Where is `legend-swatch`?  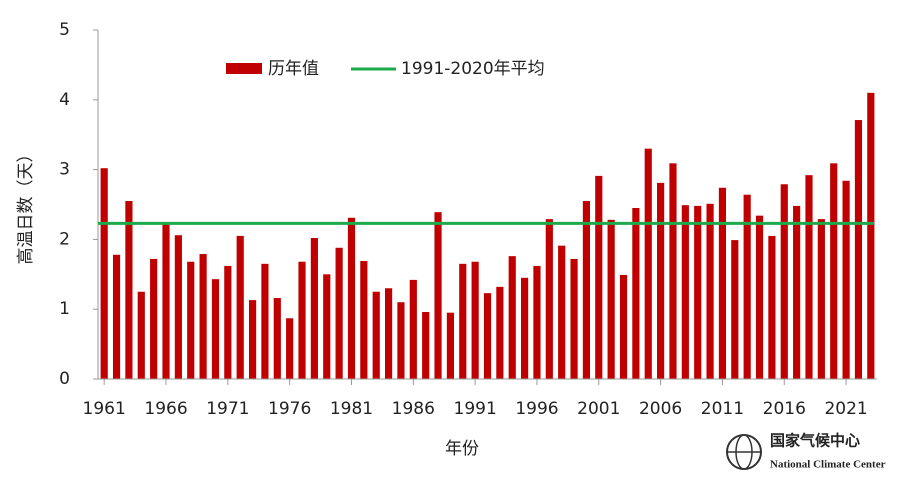 legend-swatch is located at coordinates (244, 68).